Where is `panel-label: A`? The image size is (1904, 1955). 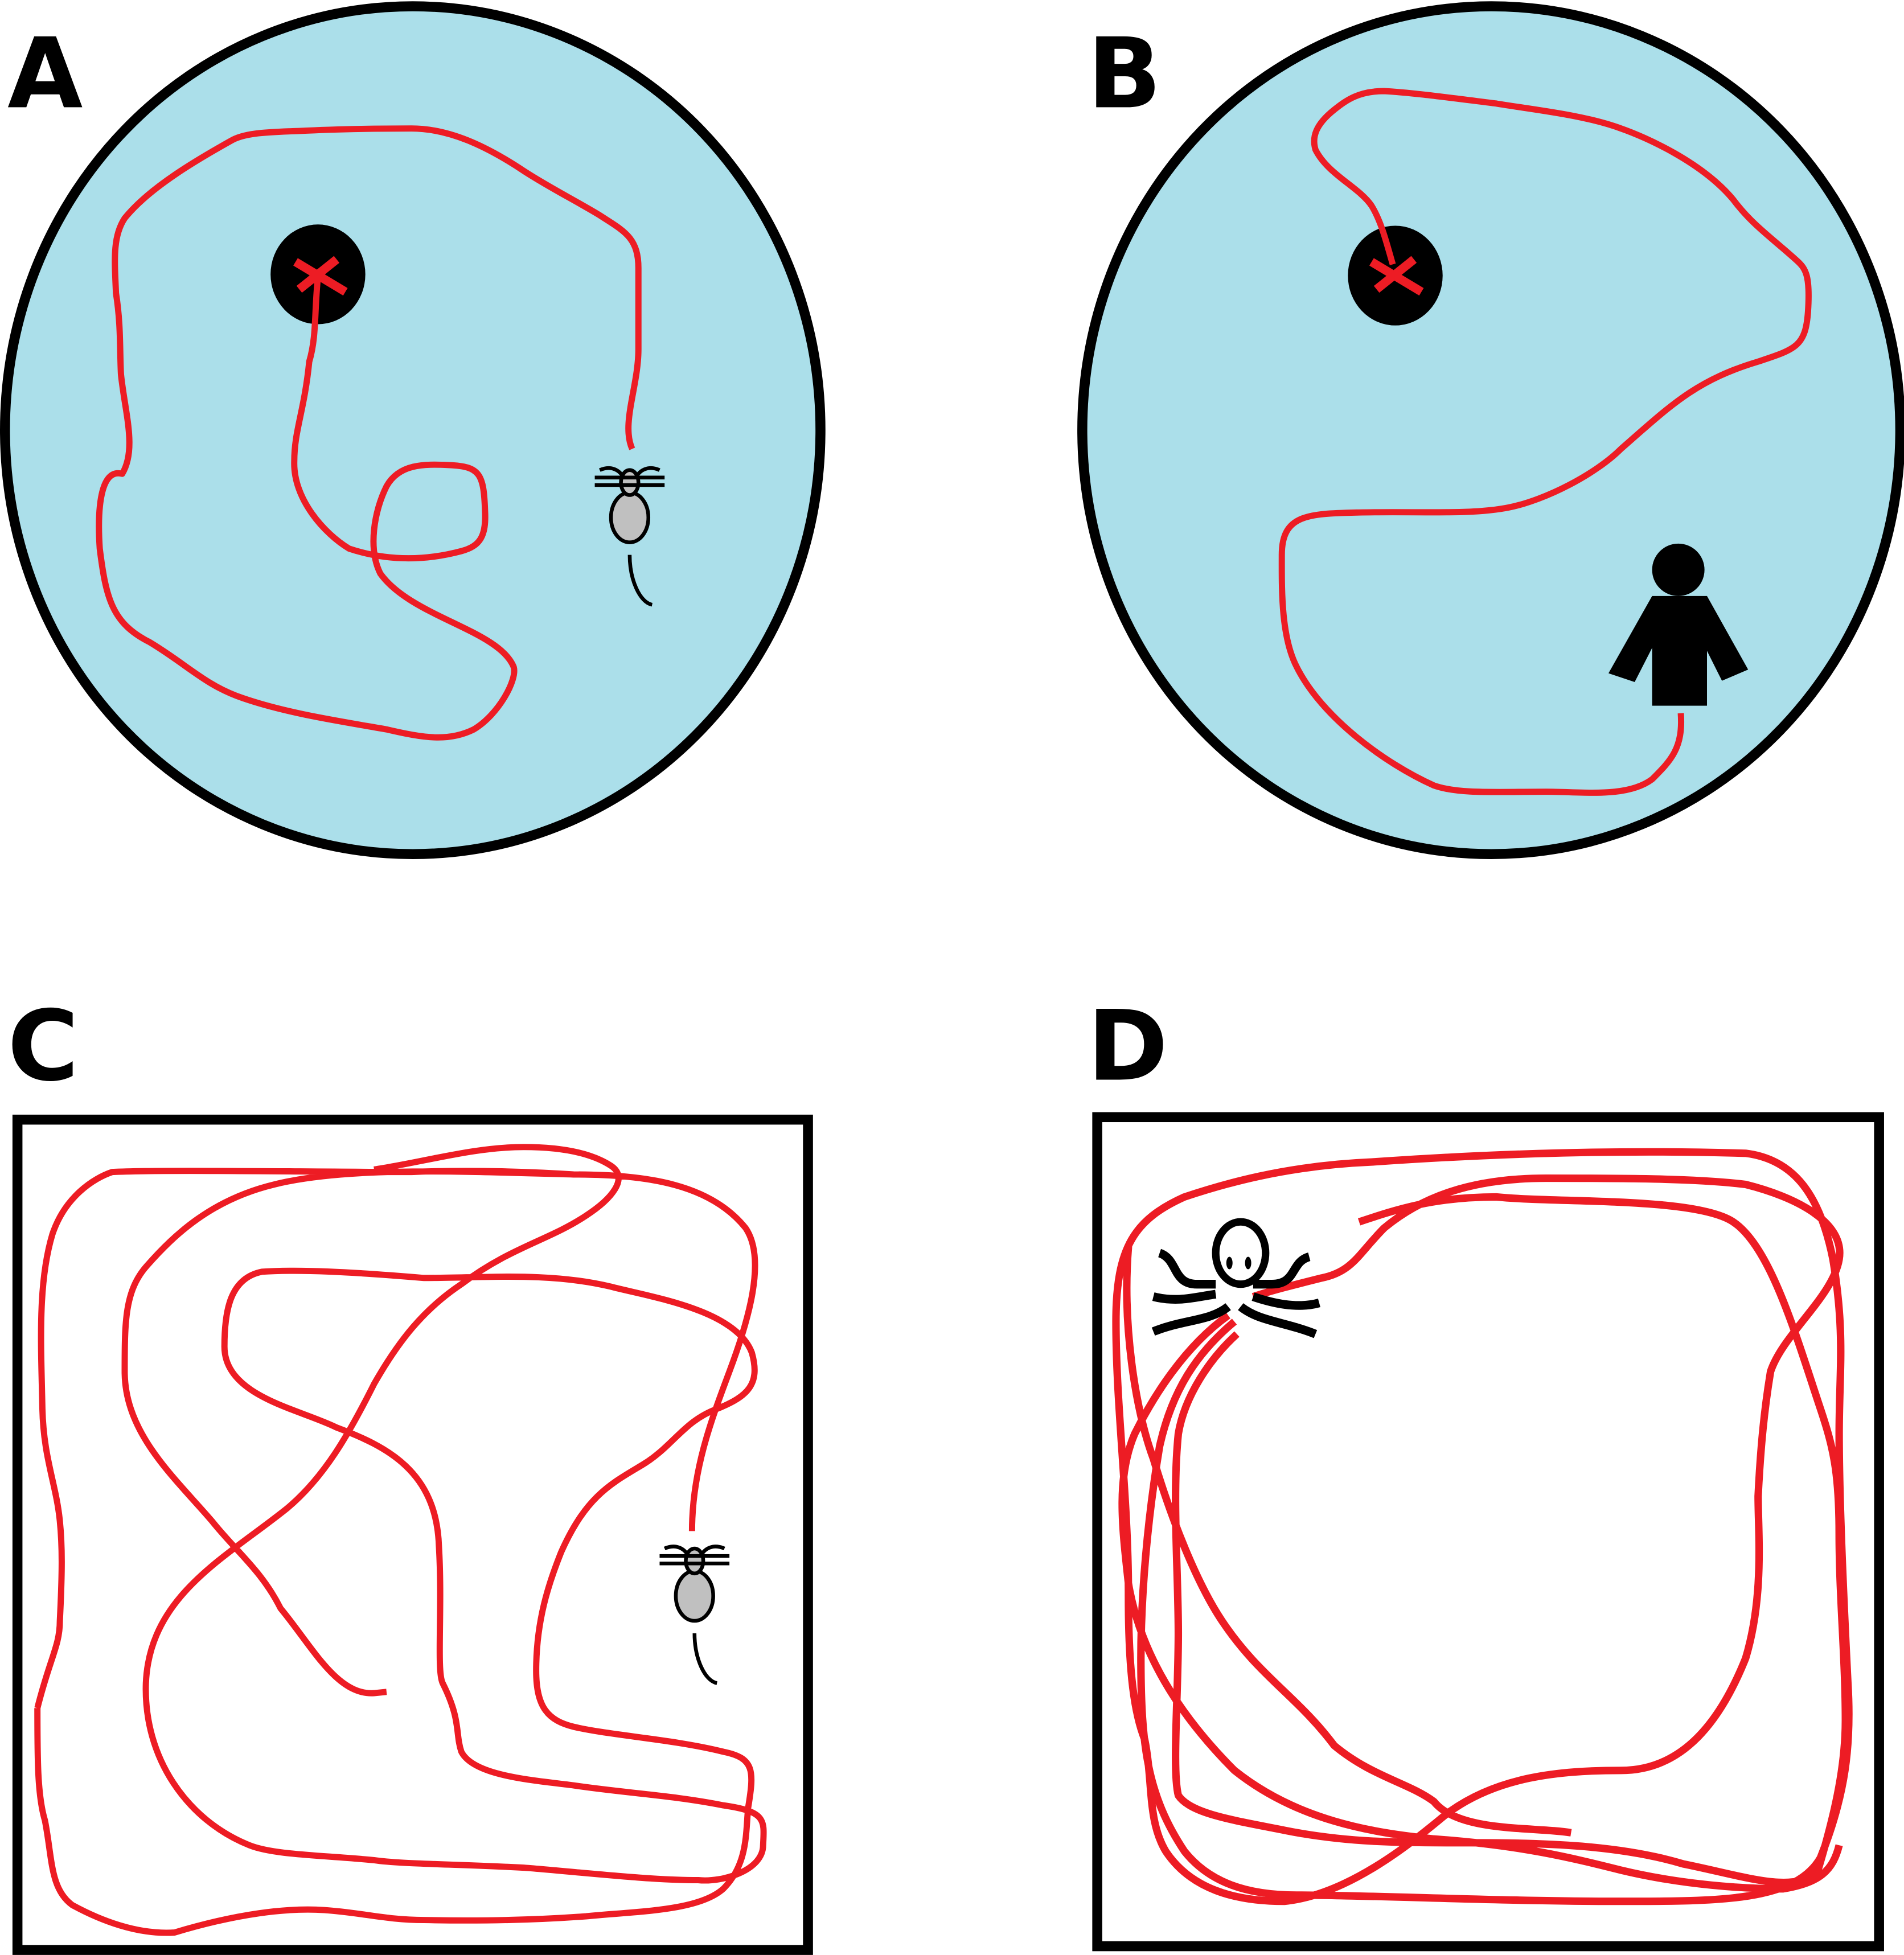 panel-label: A is located at coordinates (45, 73).